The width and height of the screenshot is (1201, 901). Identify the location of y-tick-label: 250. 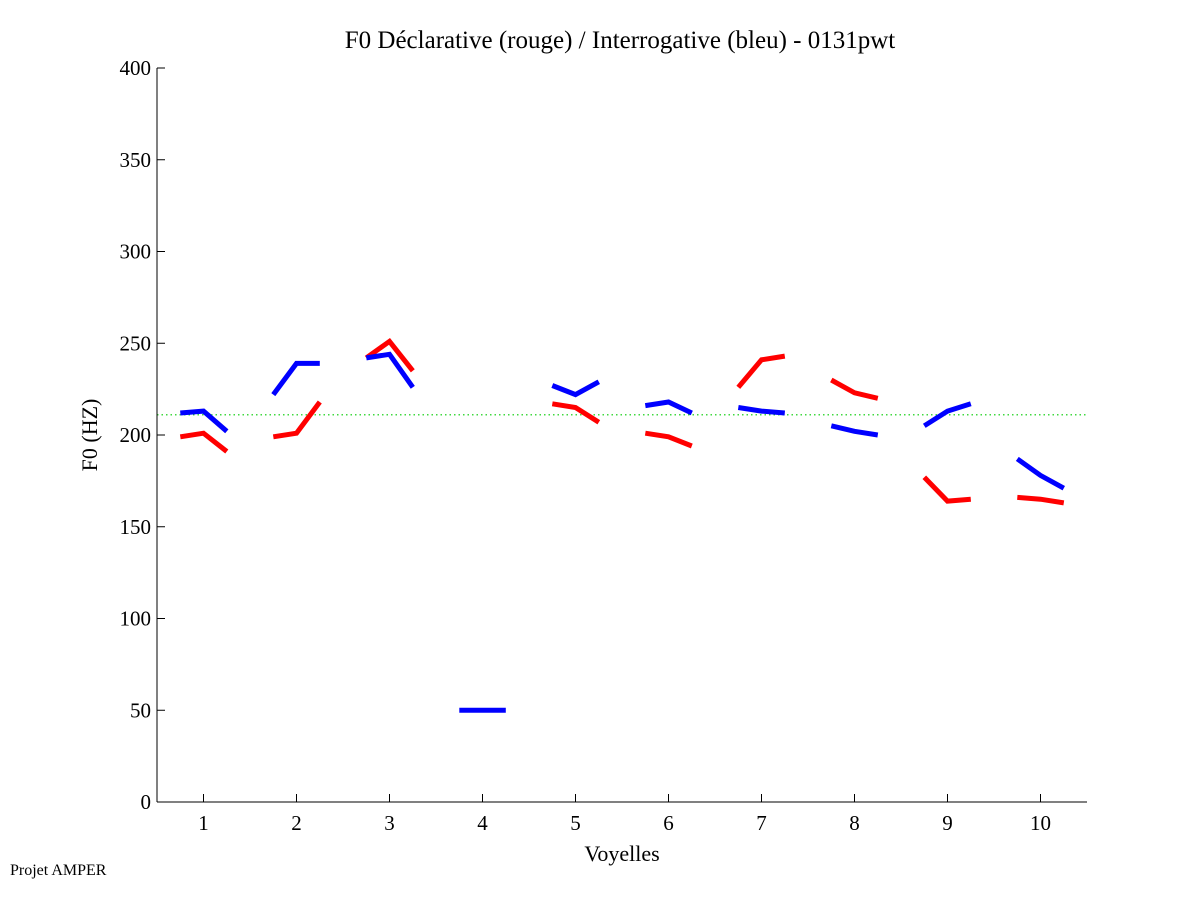
(136, 343).